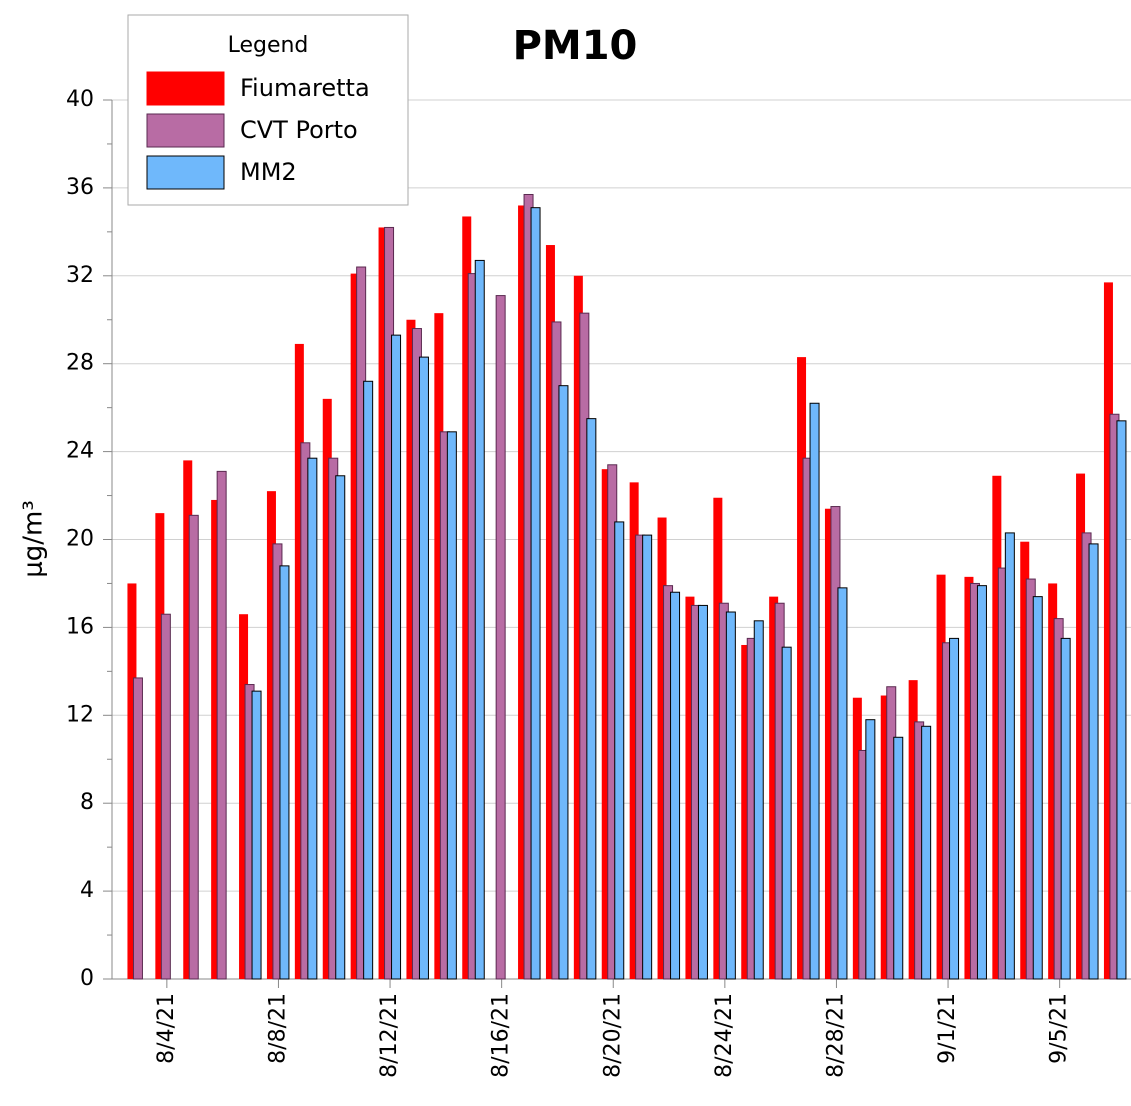  Describe the element at coordinates (724, 1035) in the screenshot. I see `x-tick-label: 8/24/21` at that location.